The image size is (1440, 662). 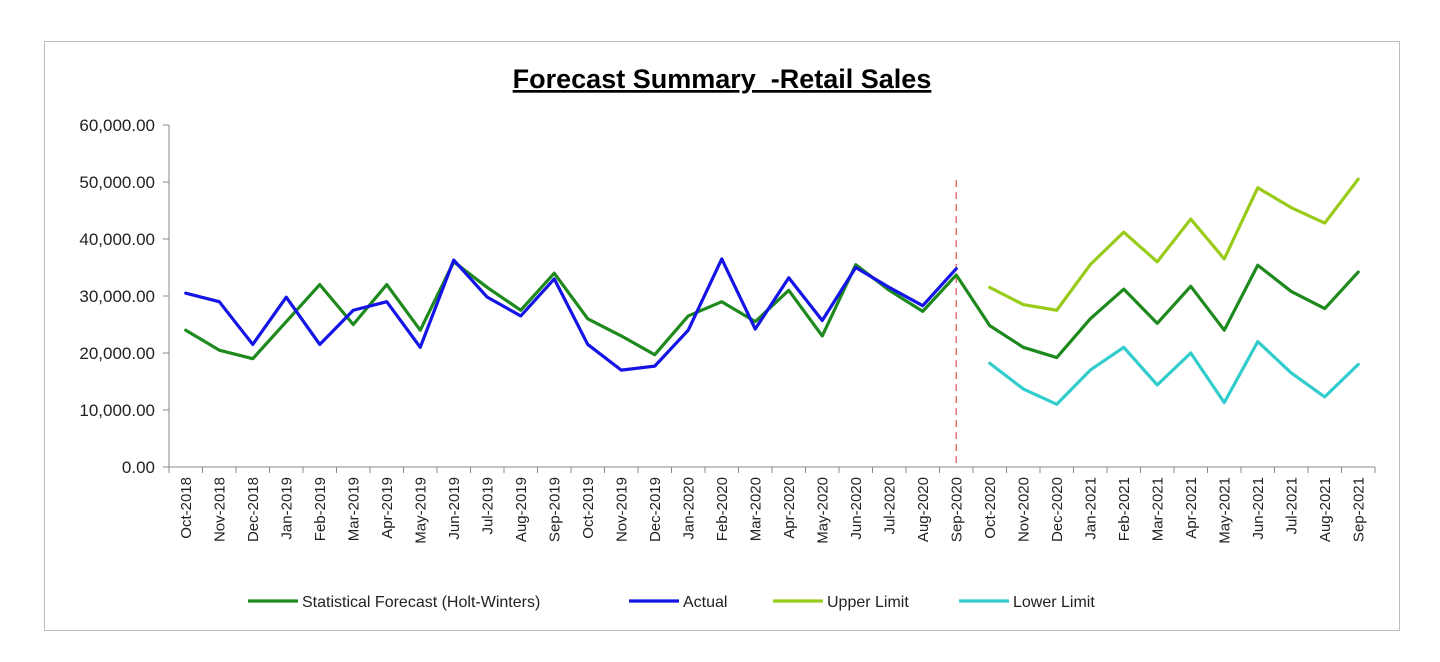 I want to click on x-tick-label: Apr-2020, so click(x=789, y=508).